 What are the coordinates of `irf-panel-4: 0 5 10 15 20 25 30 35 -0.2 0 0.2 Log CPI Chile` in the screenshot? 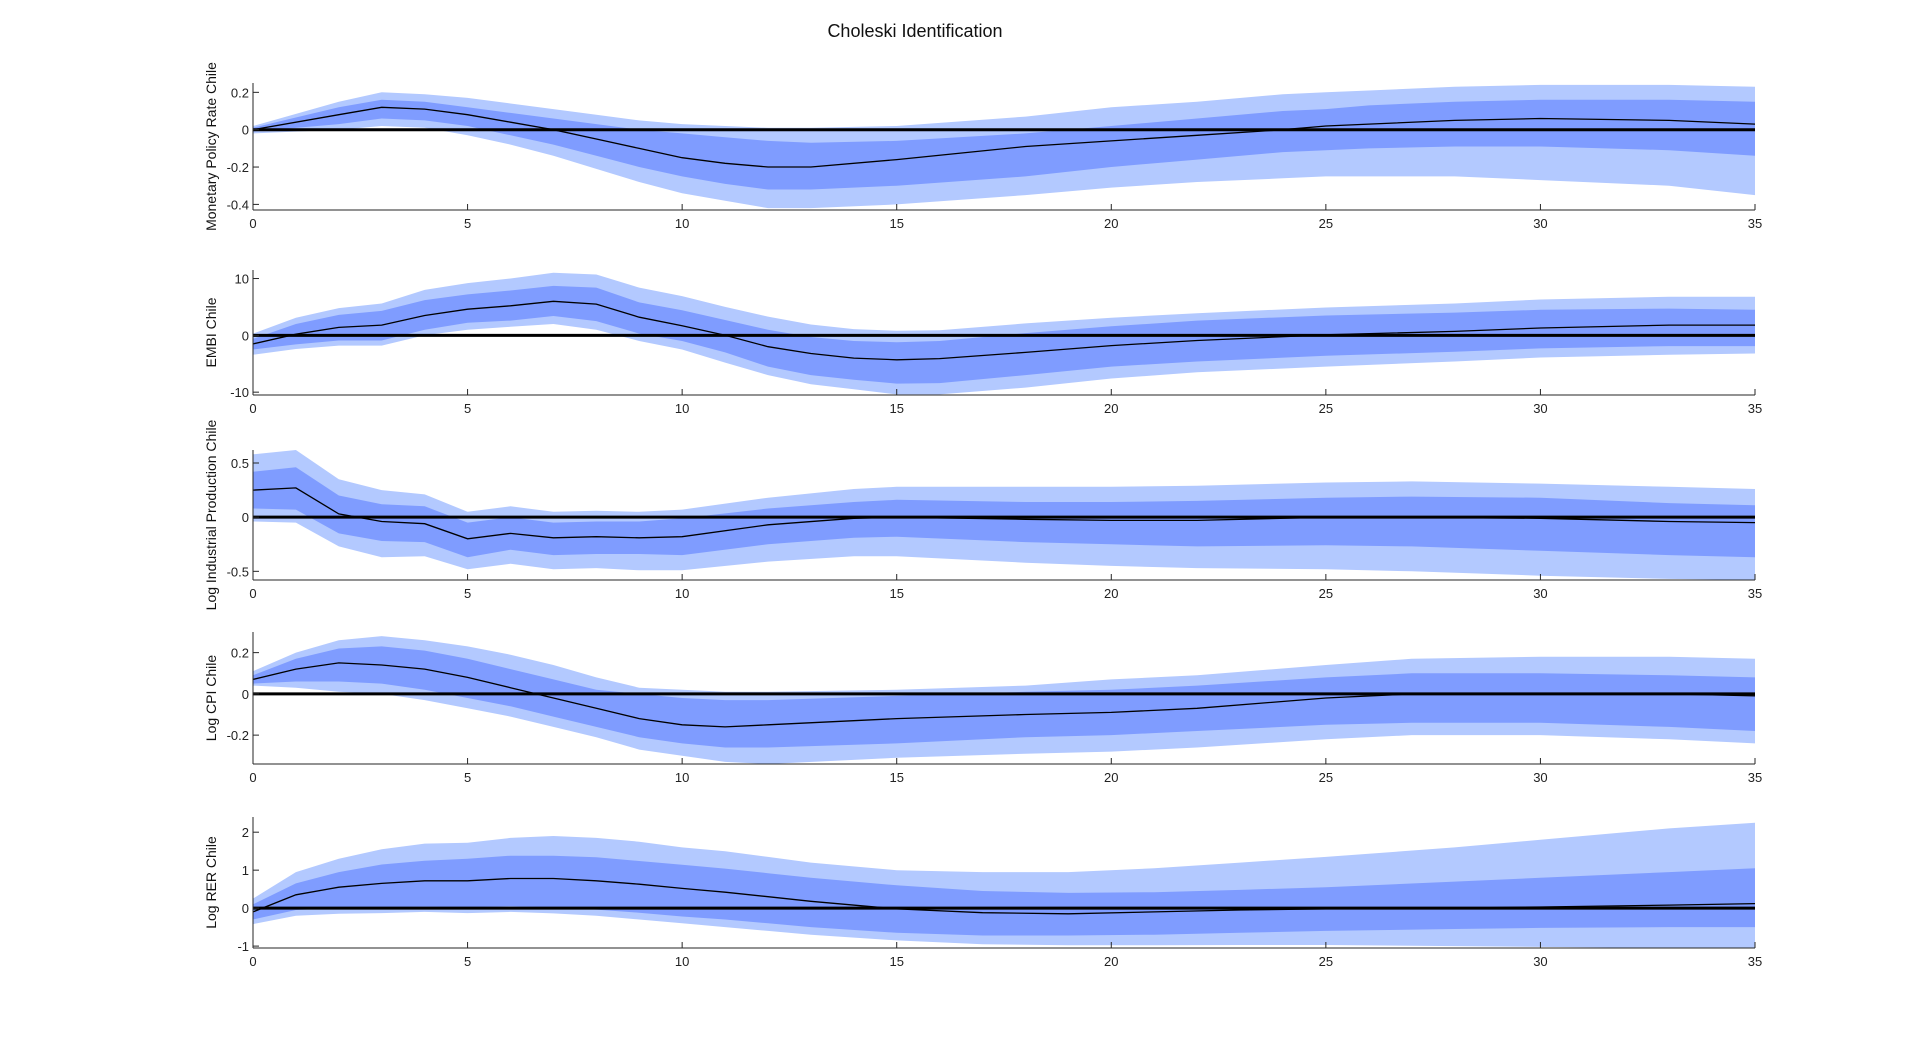 It's located at (982, 708).